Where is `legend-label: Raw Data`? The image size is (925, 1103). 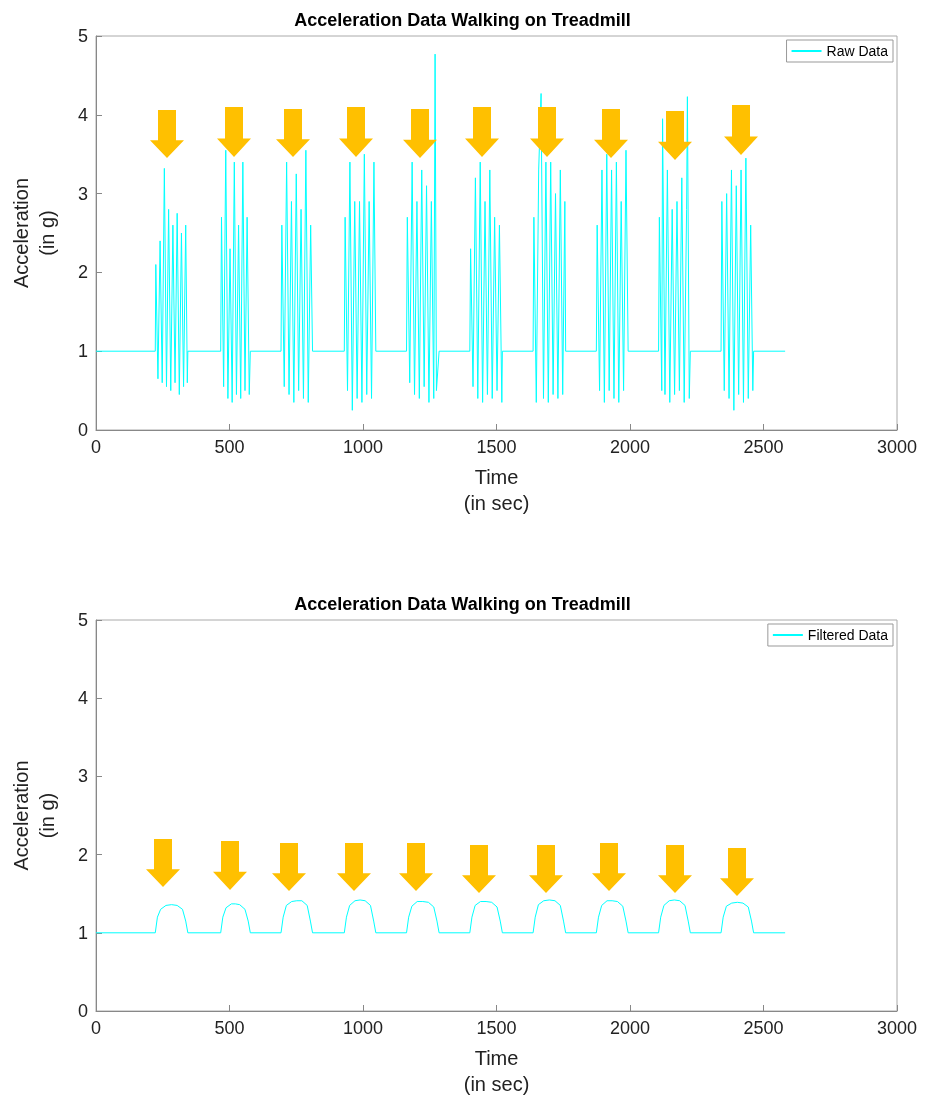
legend-label: Raw Data is located at coordinates (857, 51).